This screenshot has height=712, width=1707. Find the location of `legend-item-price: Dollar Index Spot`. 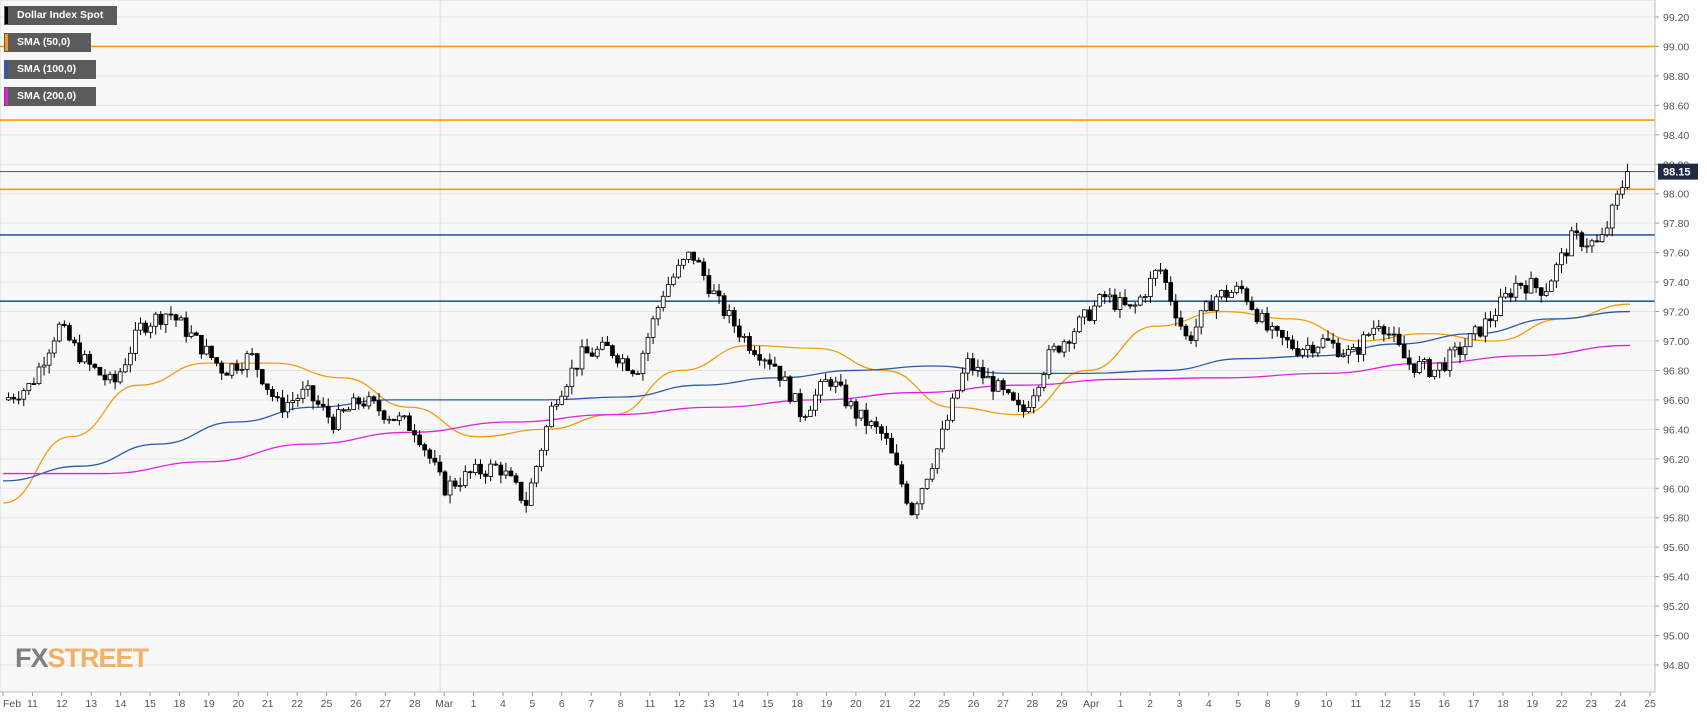

legend-item-price: Dollar Index Spot is located at coordinates (60, 15).